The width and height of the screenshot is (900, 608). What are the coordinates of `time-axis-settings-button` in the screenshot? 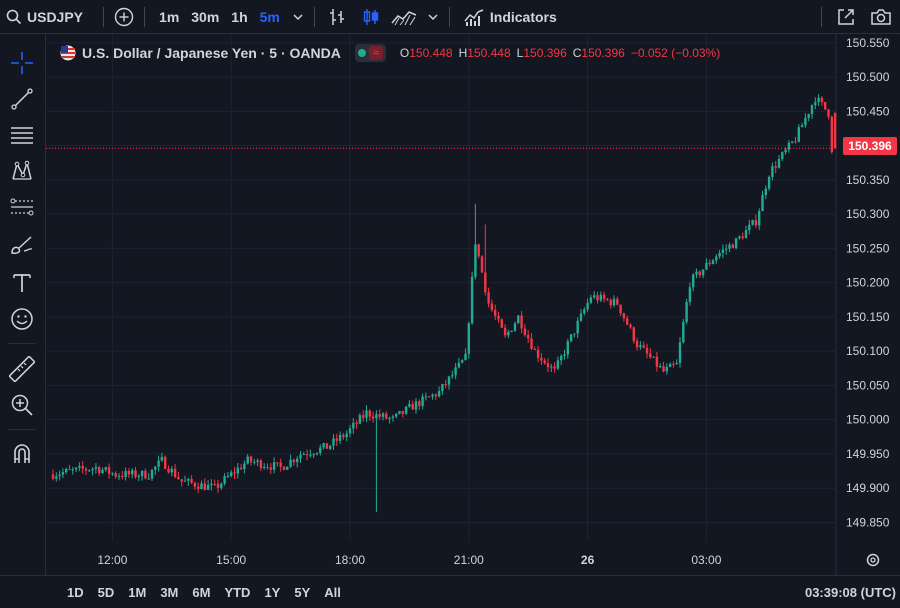 It's located at (873, 560).